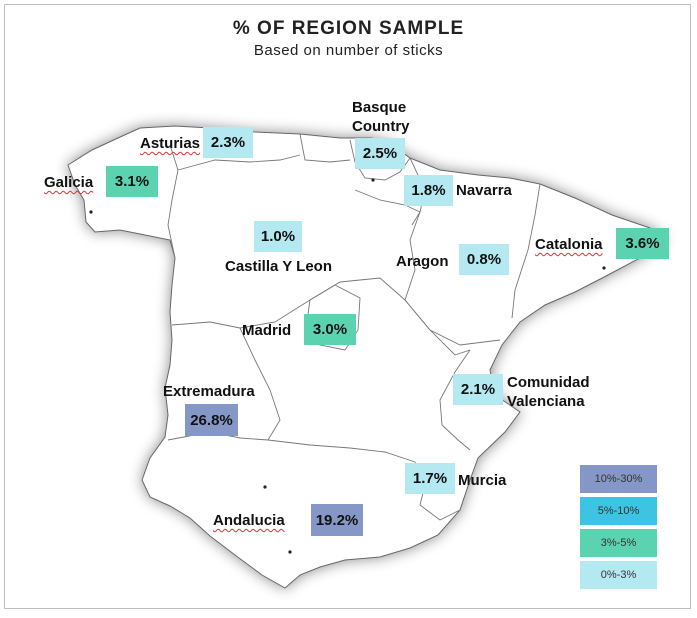 The width and height of the screenshot is (697, 618). Describe the element at coordinates (618, 575) in the screenshot. I see `legend-item-0-3: 0%-3%` at that location.